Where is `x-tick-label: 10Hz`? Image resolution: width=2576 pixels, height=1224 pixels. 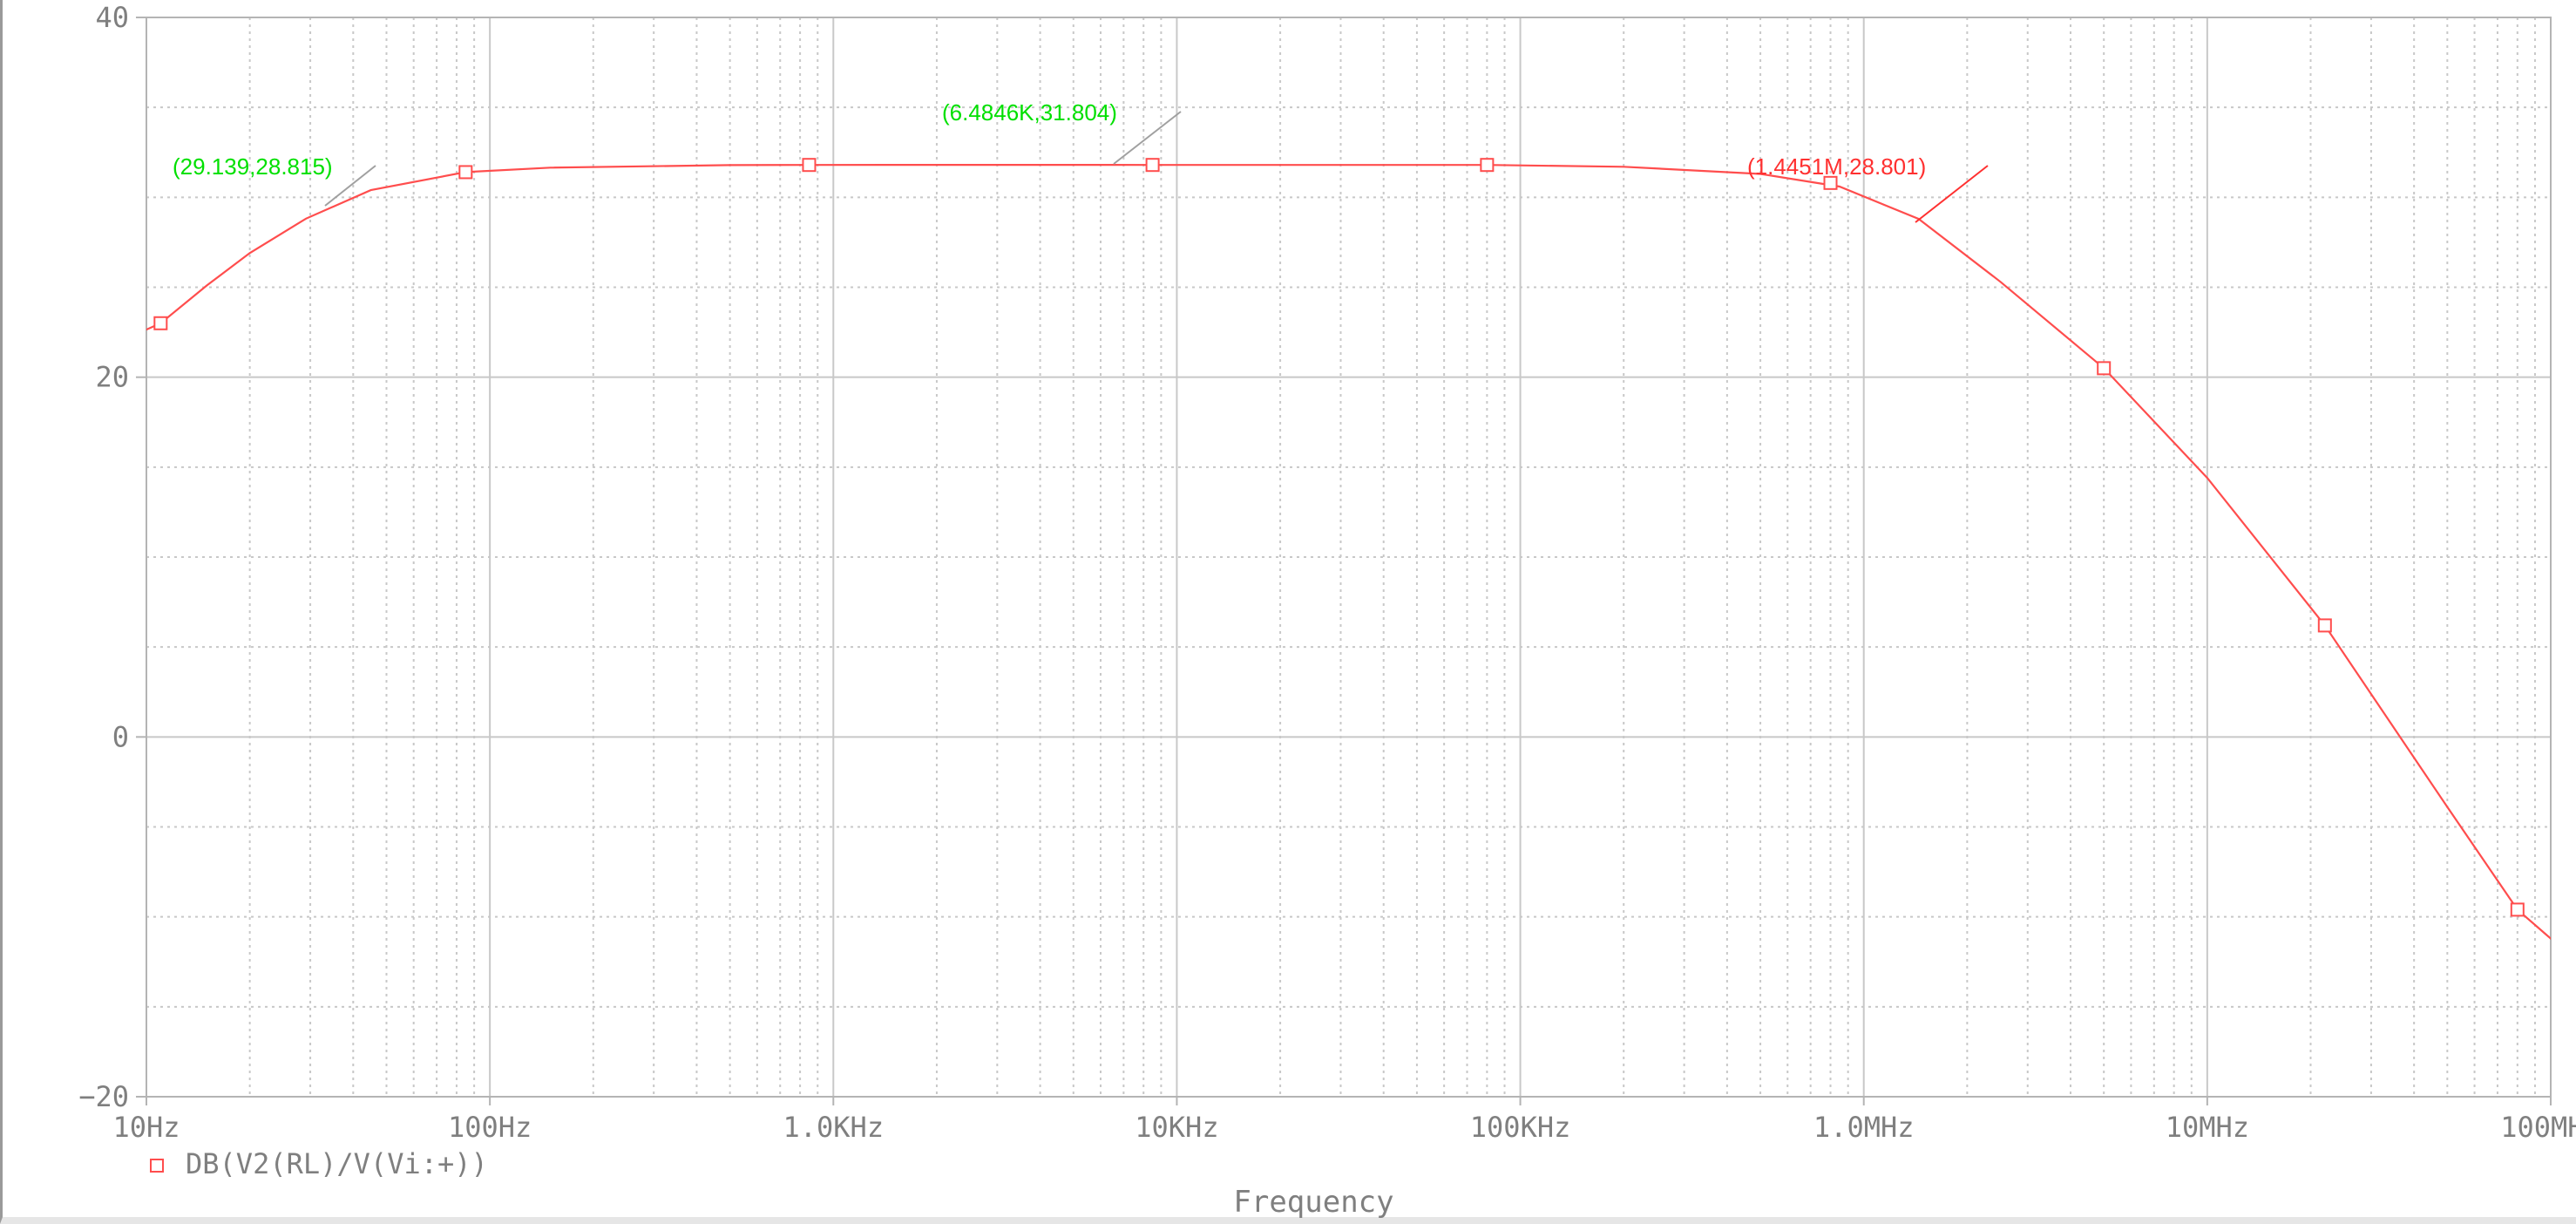
x-tick-label: 10Hz is located at coordinates (146, 1127).